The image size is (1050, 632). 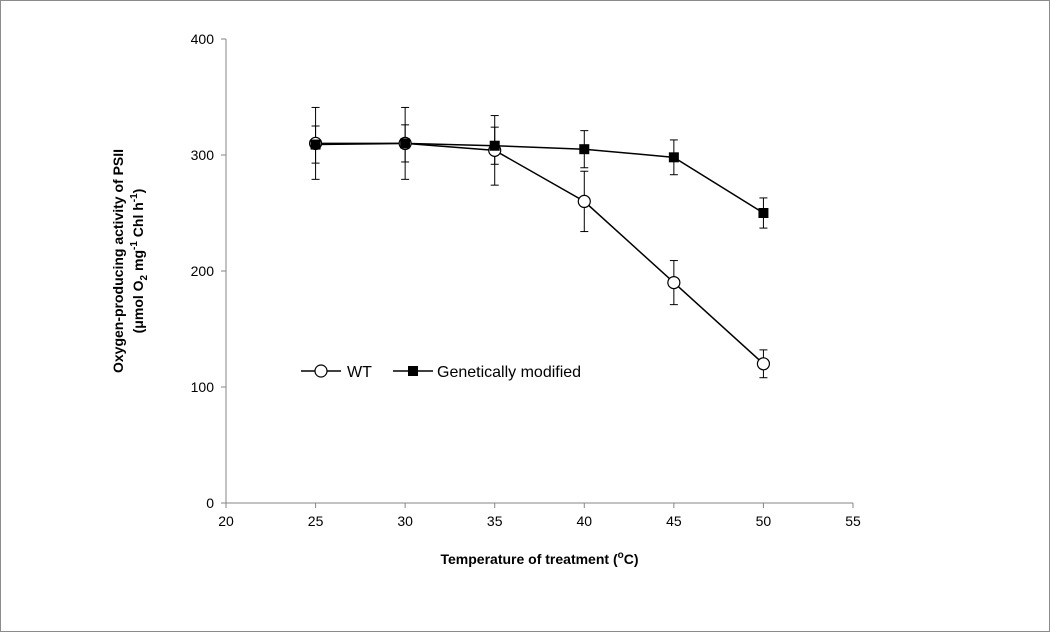 I want to click on legend-label-wt: WT, so click(x=359, y=372).